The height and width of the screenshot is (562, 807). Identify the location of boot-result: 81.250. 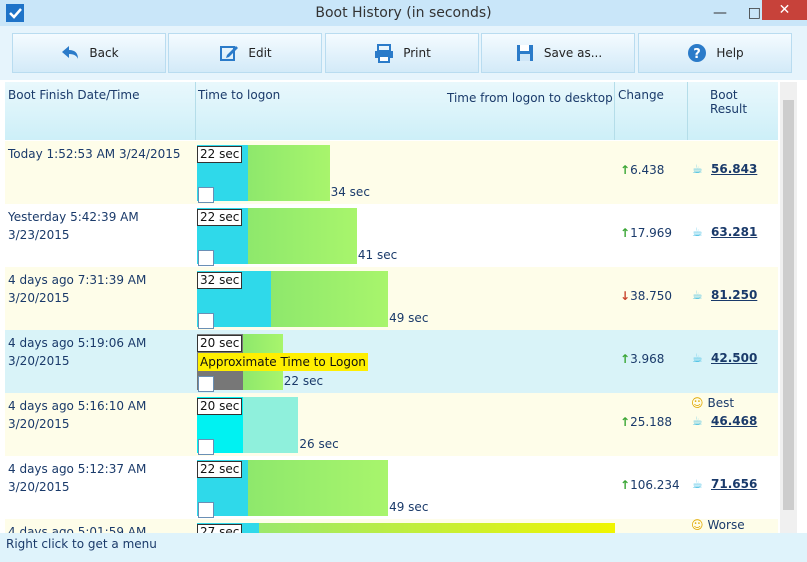
(734, 295).